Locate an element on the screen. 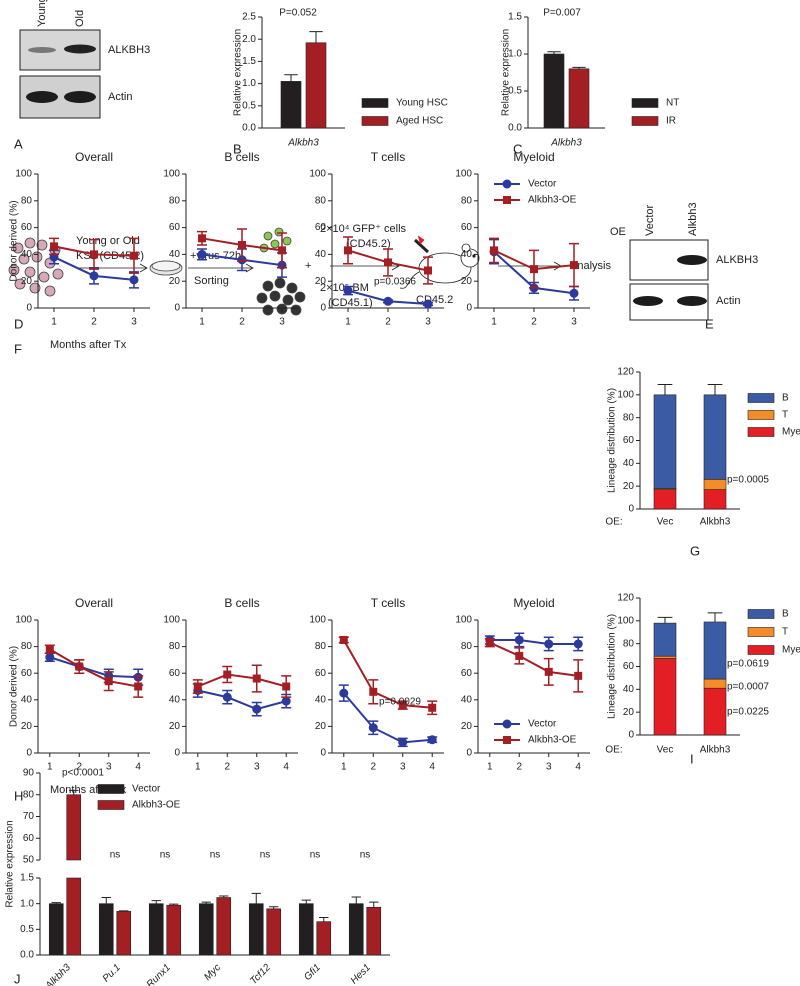 The width and height of the screenshot is (800, 986). y-tick-label: 70 is located at coordinates (29, 816).